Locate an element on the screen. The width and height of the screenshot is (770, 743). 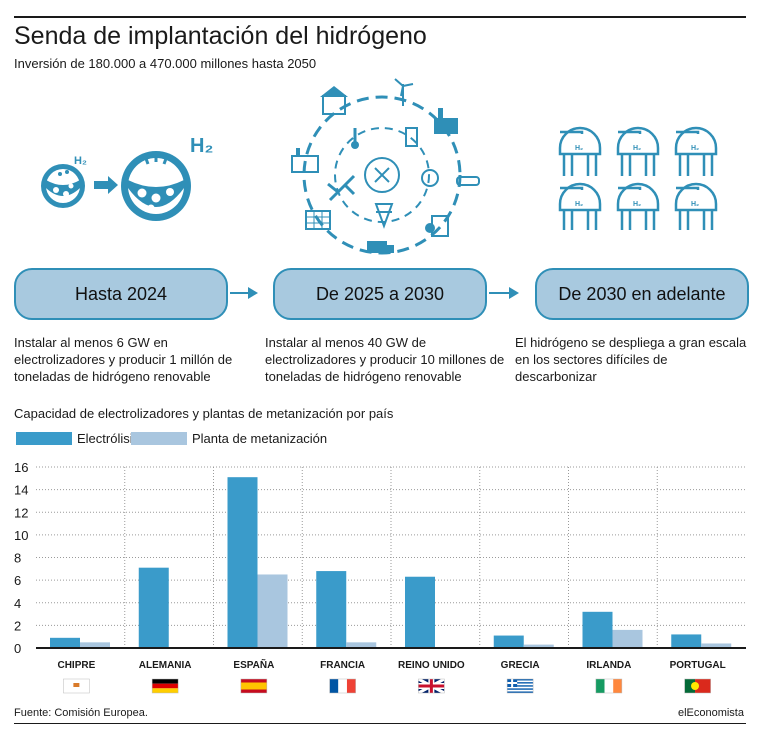
germany-flag is located at coordinates (165, 686).